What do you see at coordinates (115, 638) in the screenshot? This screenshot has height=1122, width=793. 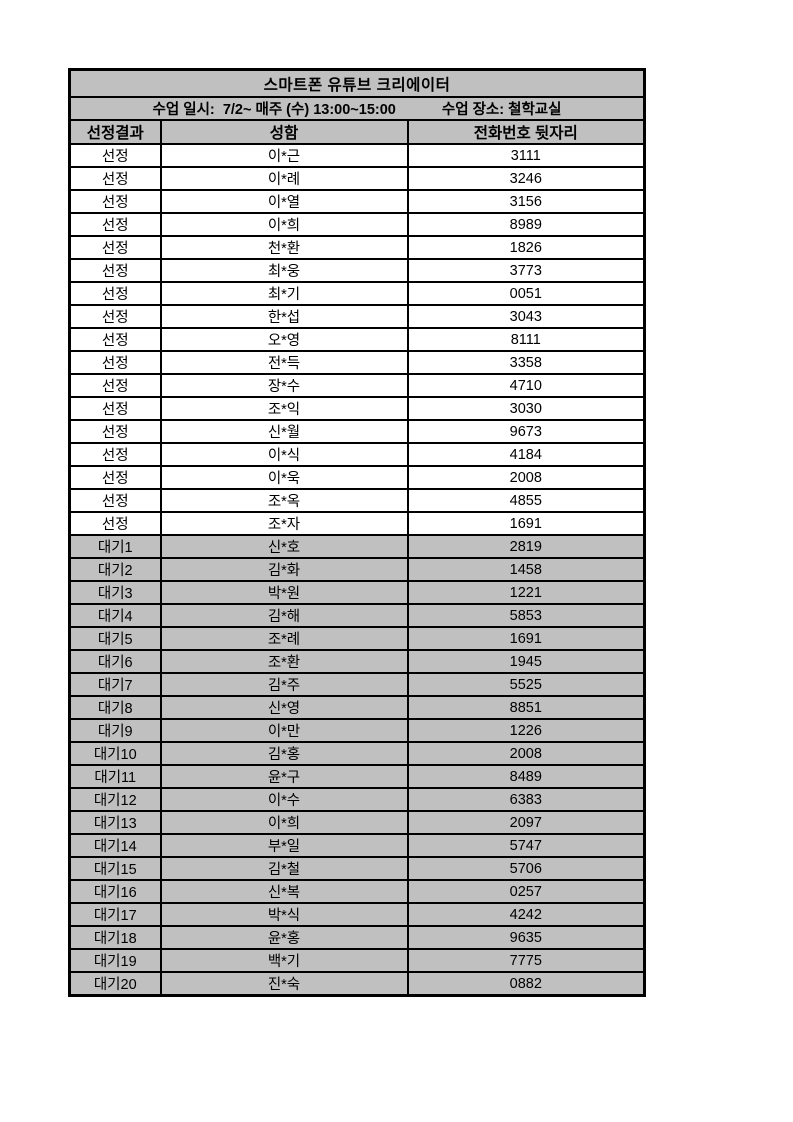 I see `cell-result: 대기5` at bounding box center [115, 638].